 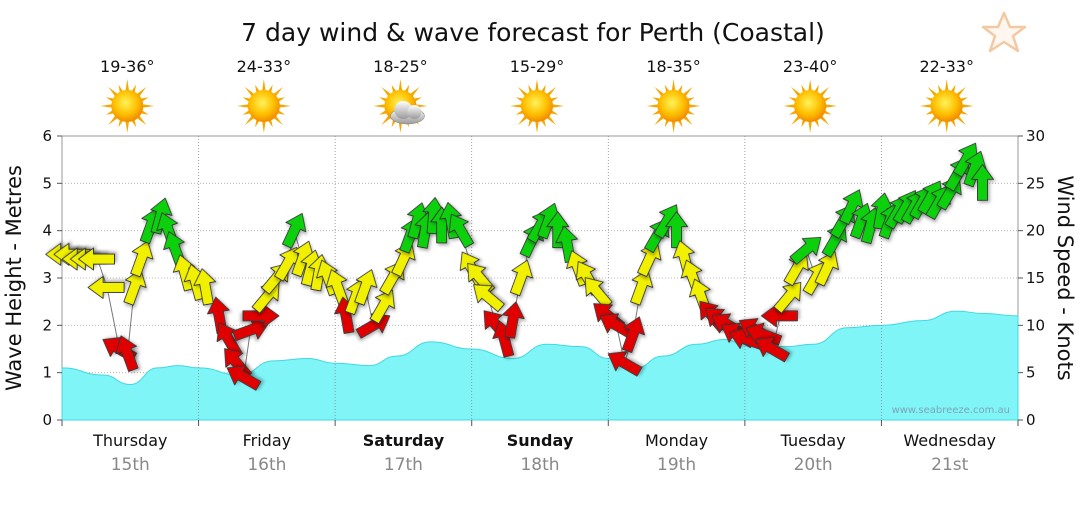 What do you see at coordinates (414, 112) in the screenshot?
I see `cloud-part` at bounding box center [414, 112].